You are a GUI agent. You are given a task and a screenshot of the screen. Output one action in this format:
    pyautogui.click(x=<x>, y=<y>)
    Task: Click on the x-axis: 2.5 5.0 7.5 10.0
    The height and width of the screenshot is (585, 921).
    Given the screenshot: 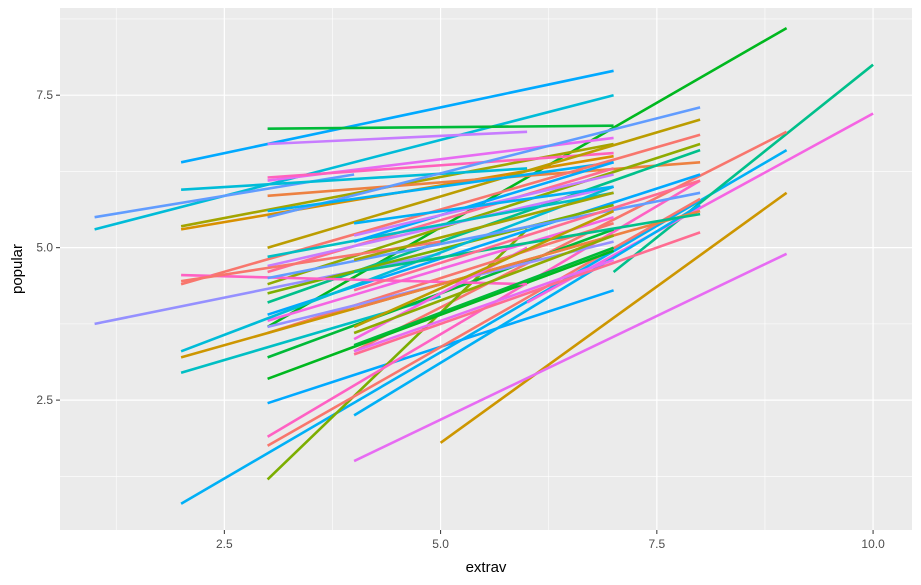 What is the action you would take?
    pyautogui.click(x=550, y=540)
    